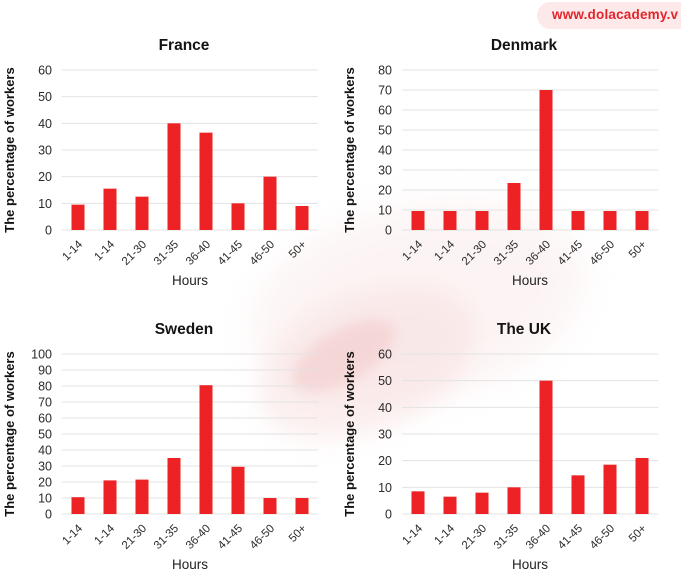  What do you see at coordinates (45, 371) in the screenshot?
I see `y-tick-label: 90` at bounding box center [45, 371].